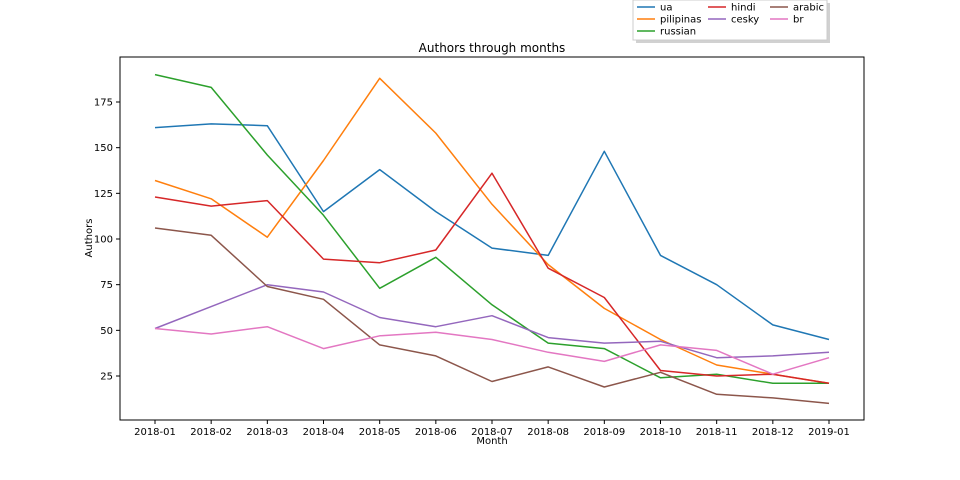 The height and width of the screenshot is (480, 960). I want to click on x-axis-label: Month, so click(491, 441).